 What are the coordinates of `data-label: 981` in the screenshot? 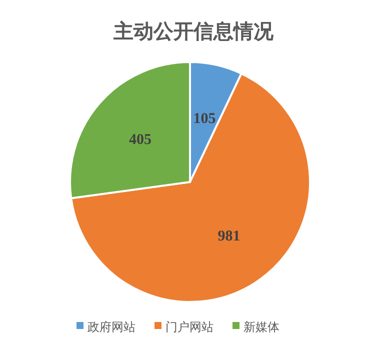 It's located at (229, 236).